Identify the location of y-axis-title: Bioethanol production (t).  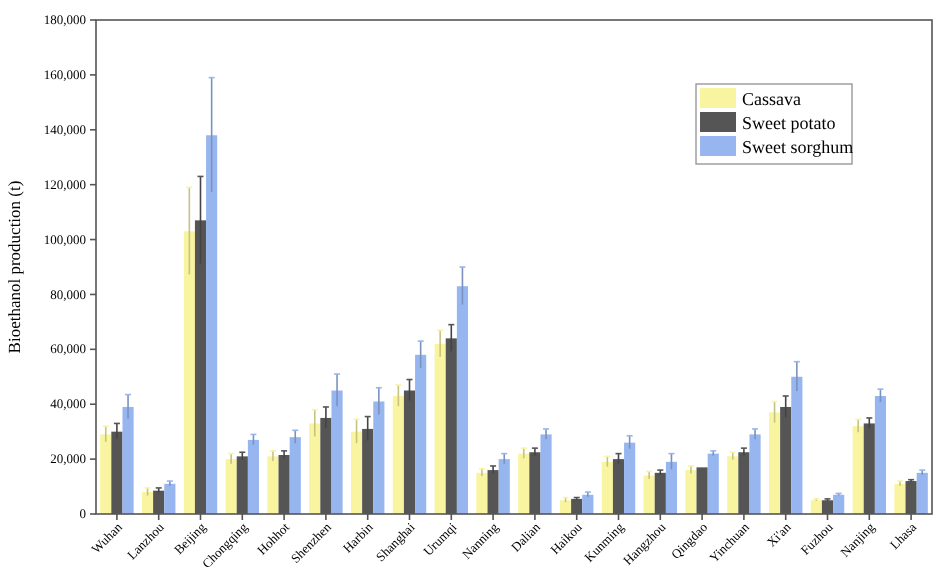
(14, 267).